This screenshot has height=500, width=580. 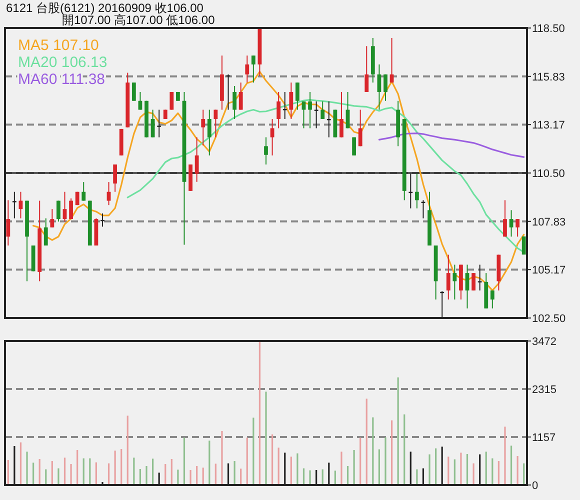 What do you see at coordinates (549, 222) in the screenshot?
I see `y-tick-label: 107.83` at bounding box center [549, 222].